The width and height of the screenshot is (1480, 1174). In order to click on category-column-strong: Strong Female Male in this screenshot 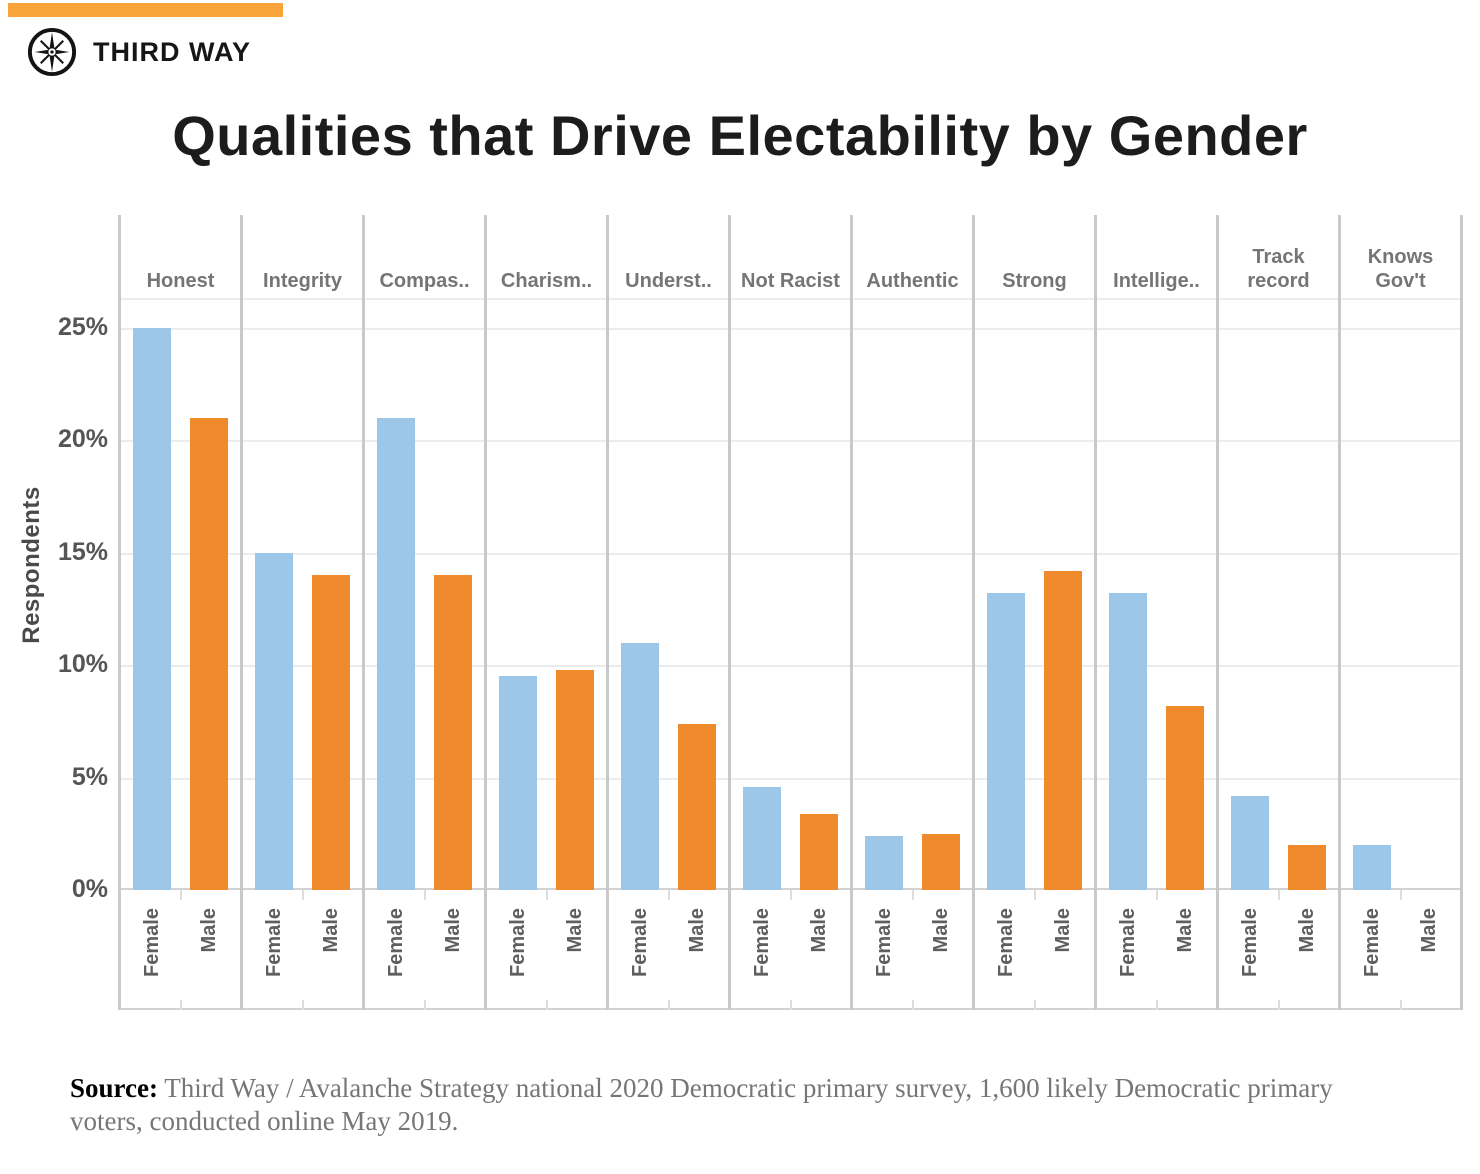, I will do `click(1036, 612)`.